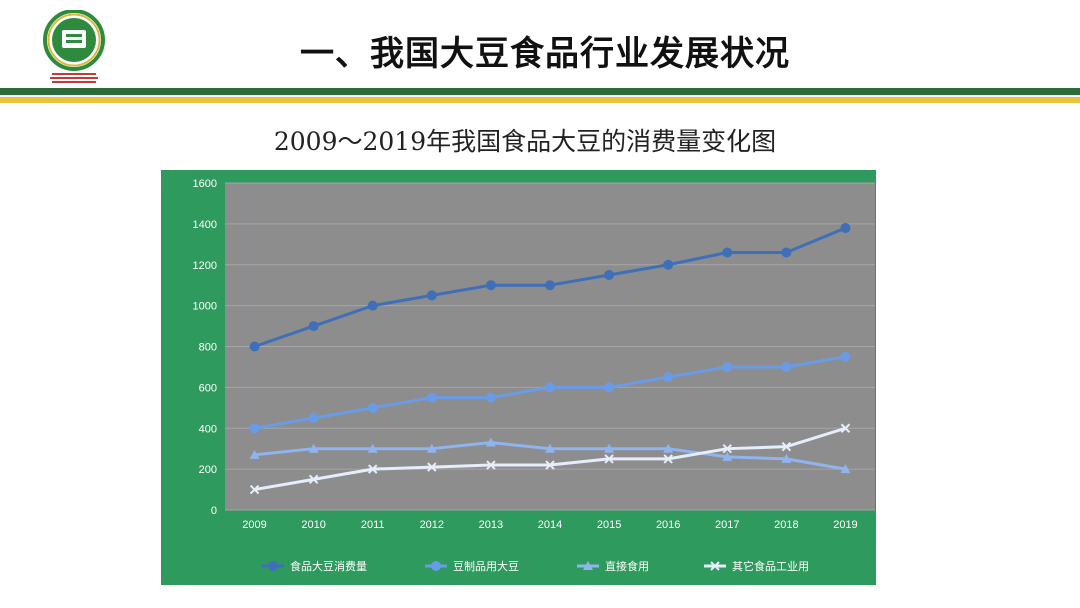 This screenshot has height=608, width=1080. Describe the element at coordinates (205, 184) in the screenshot. I see `y-tick-label: 1600` at that location.